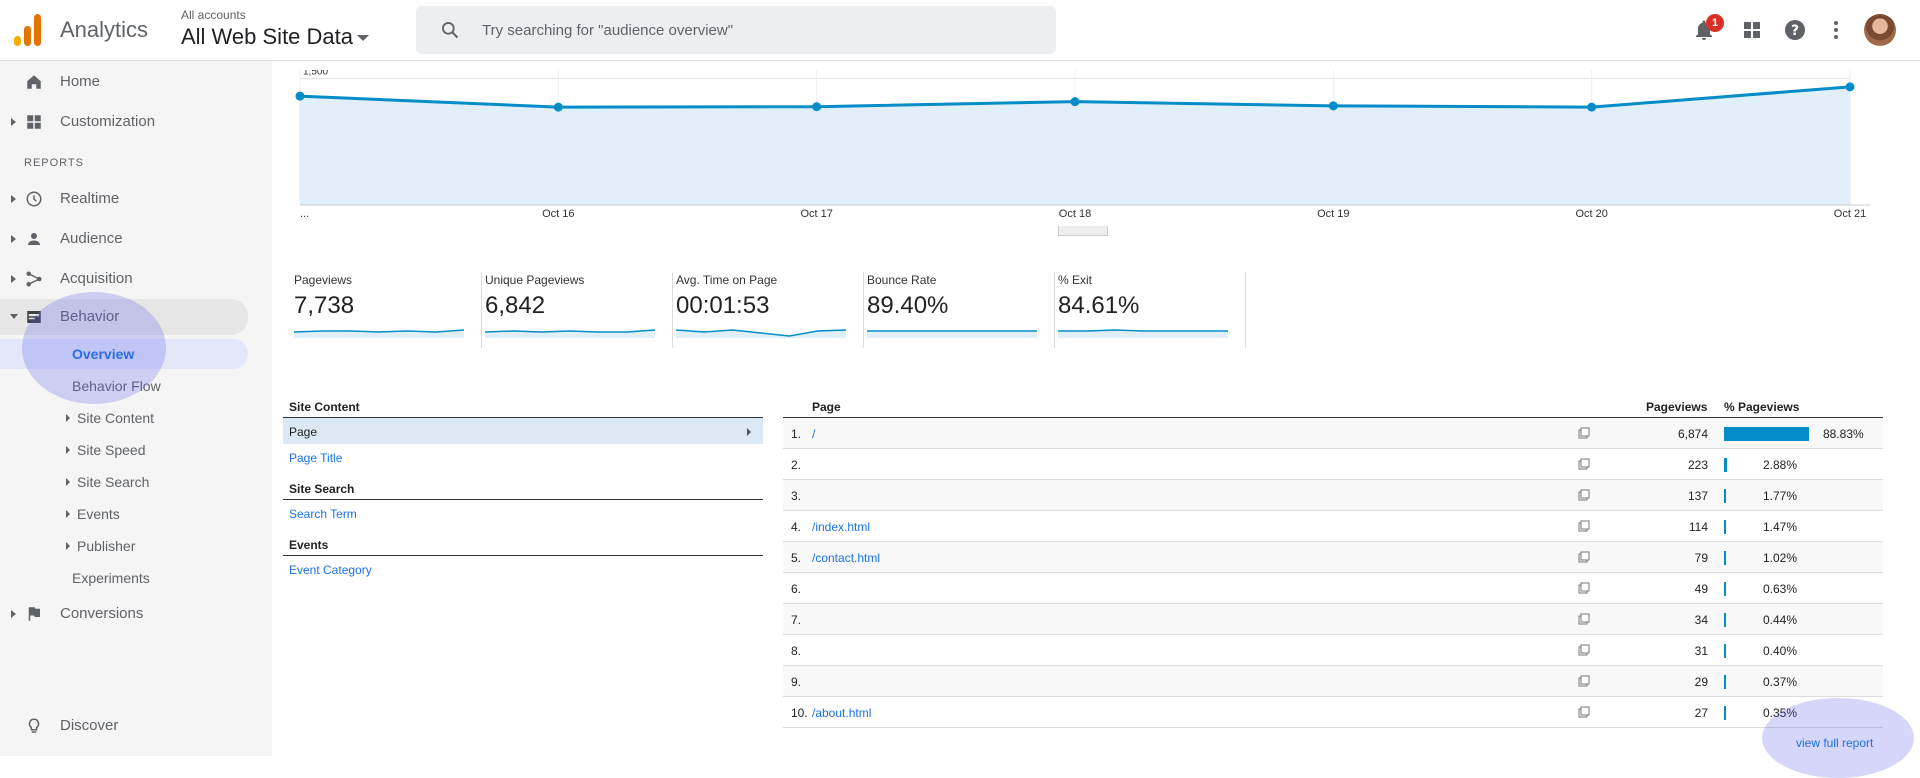 The height and width of the screenshot is (778, 1920). I want to click on sidebar-item-site-content: Site Content, so click(124, 418).